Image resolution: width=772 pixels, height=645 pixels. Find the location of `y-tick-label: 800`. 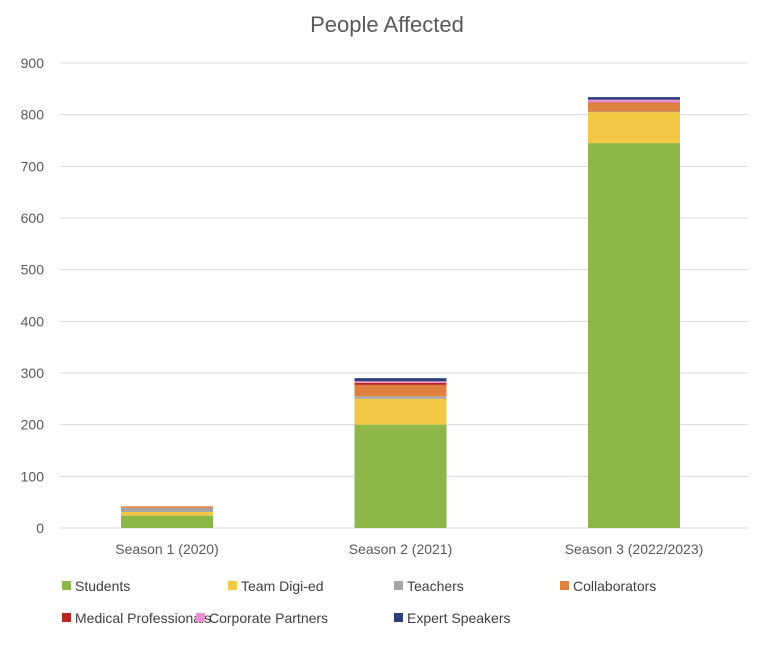

y-tick-label: 800 is located at coordinates (33, 115).